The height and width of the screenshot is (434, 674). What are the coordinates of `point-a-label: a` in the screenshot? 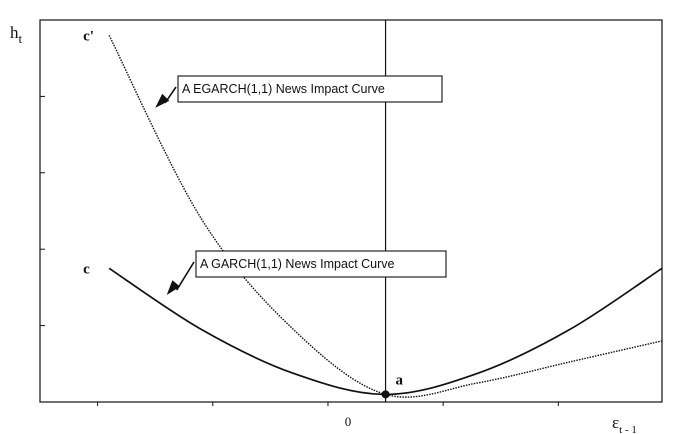 It's located at (400, 380).